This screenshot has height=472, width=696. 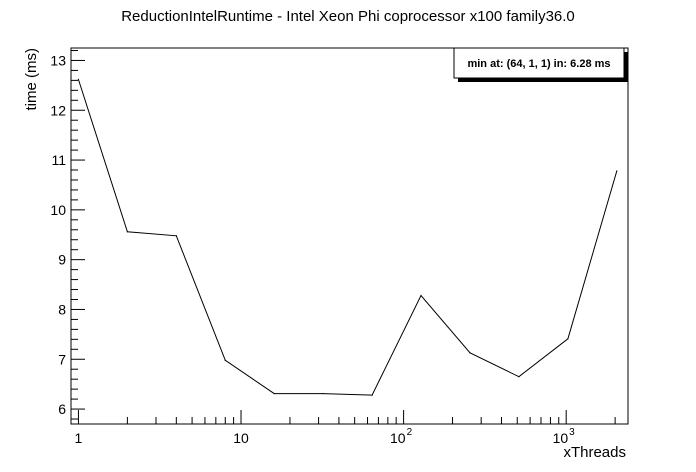 I want to click on x-tick-label: 10 2, so click(x=401, y=436).